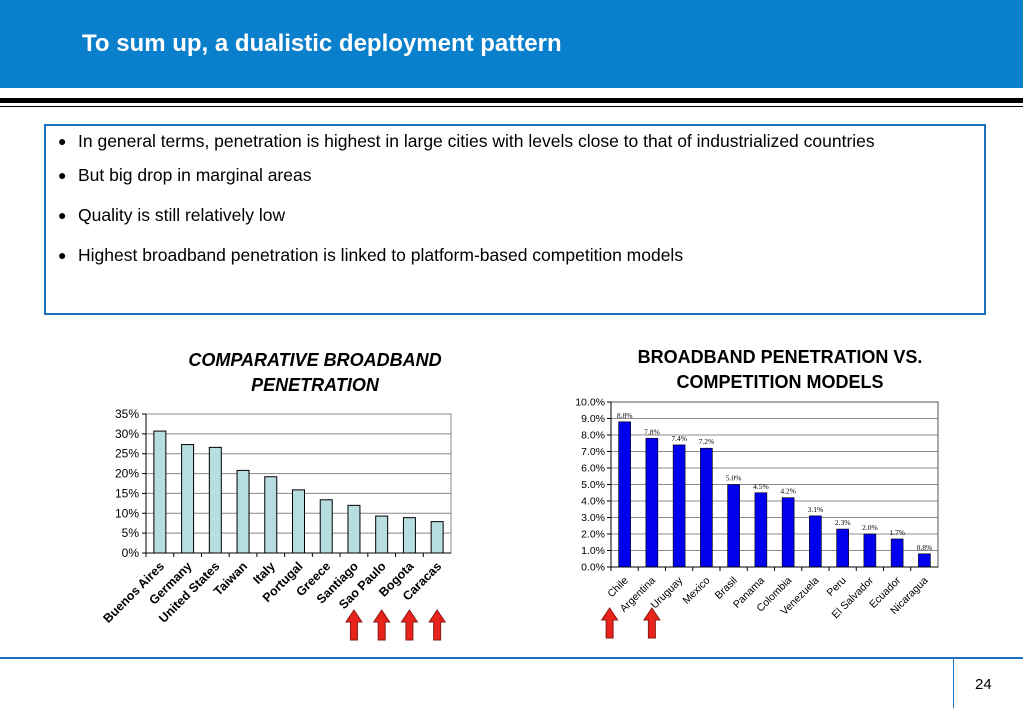 Image resolution: width=1023 pixels, height=708 pixels. What do you see at coordinates (925, 547) in the screenshot?
I see `right-data-label: 0.8%` at bounding box center [925, 547].